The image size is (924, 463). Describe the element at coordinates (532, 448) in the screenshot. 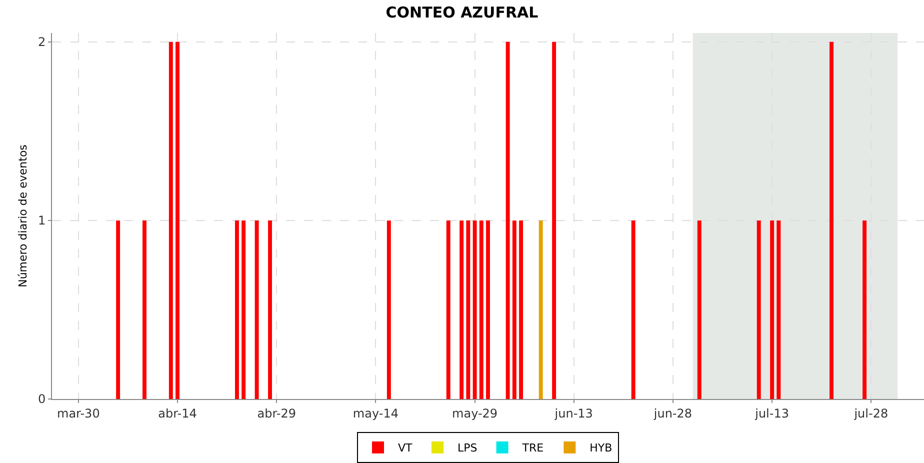

I see `legend-label: TRE` at that location.